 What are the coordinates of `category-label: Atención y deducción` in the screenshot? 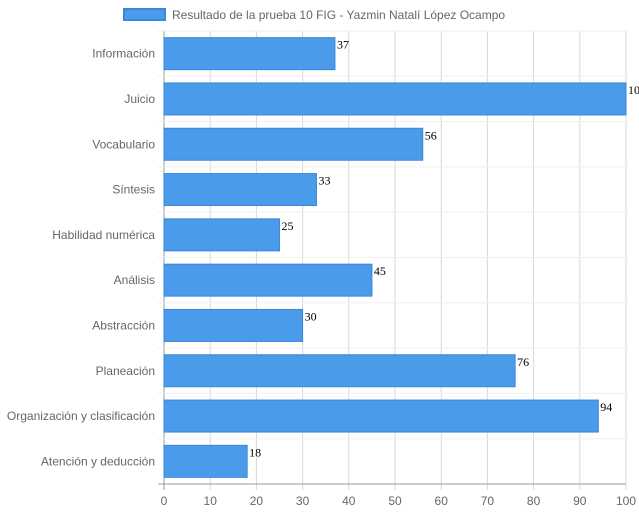 It's located at (98, 461).